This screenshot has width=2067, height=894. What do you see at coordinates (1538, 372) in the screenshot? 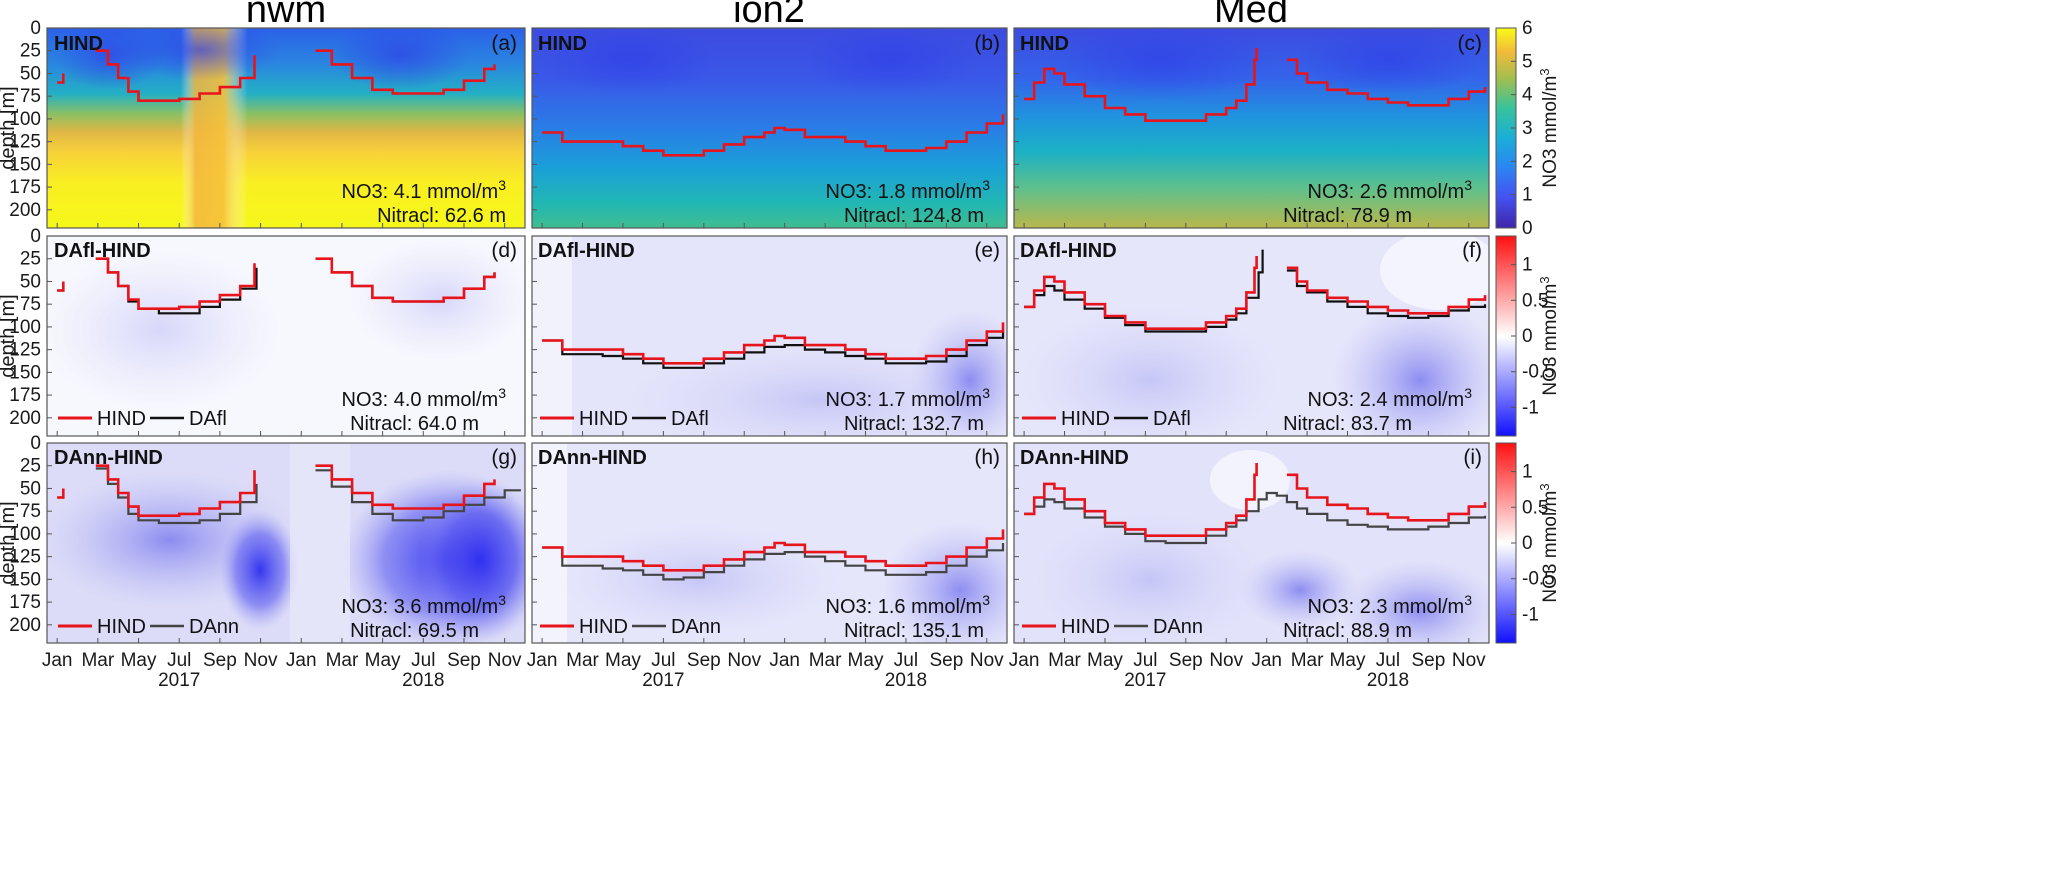
I see `colorbar-tick-label: -0.5` at bounding box center [1538, 372].